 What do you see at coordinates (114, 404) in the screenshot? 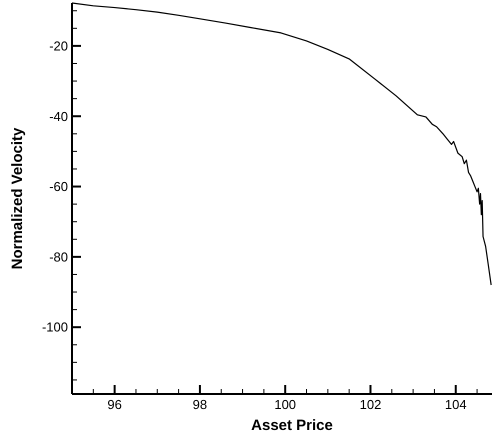
I see `x-tick-label: 96` at bounding box center [114, 404].